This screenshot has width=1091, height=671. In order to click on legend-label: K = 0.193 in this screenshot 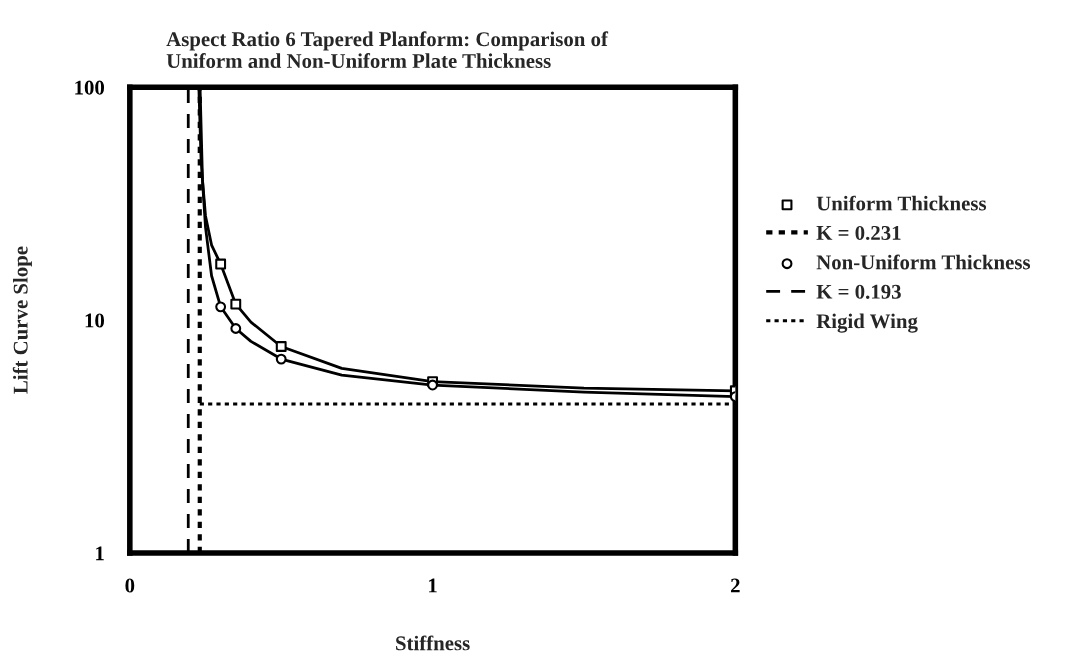, I will do `click(858, 291)`.